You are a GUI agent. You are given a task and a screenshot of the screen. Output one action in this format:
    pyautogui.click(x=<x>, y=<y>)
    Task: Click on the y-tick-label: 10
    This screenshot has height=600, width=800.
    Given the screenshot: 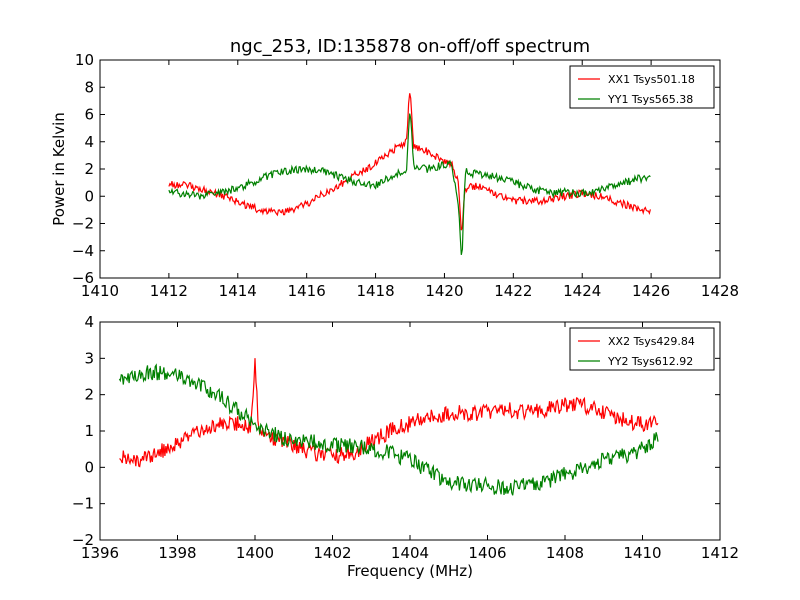 What is the action you would take?
    pyautogui.click(x=84, y=60)
    